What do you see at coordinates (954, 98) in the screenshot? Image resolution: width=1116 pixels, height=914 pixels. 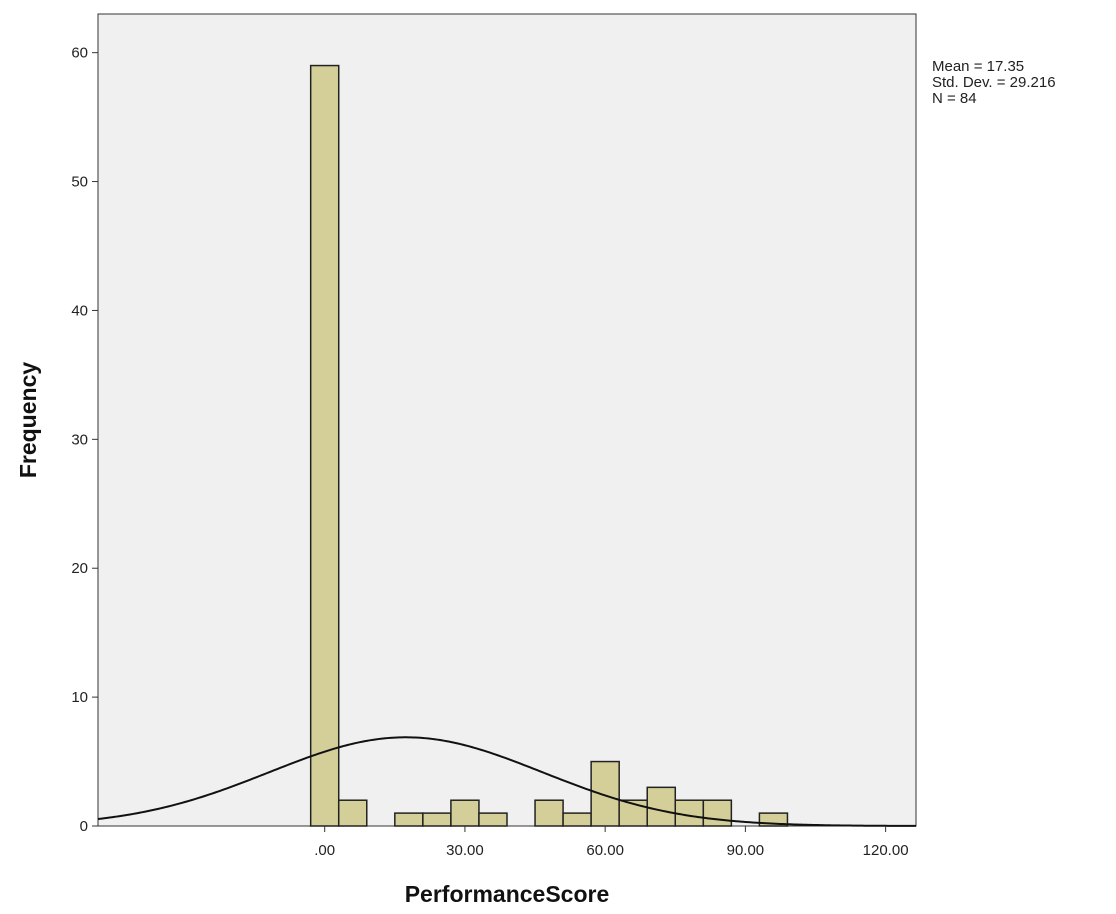 I see `n-stat: N = 84` at bounding box center [954, 98].